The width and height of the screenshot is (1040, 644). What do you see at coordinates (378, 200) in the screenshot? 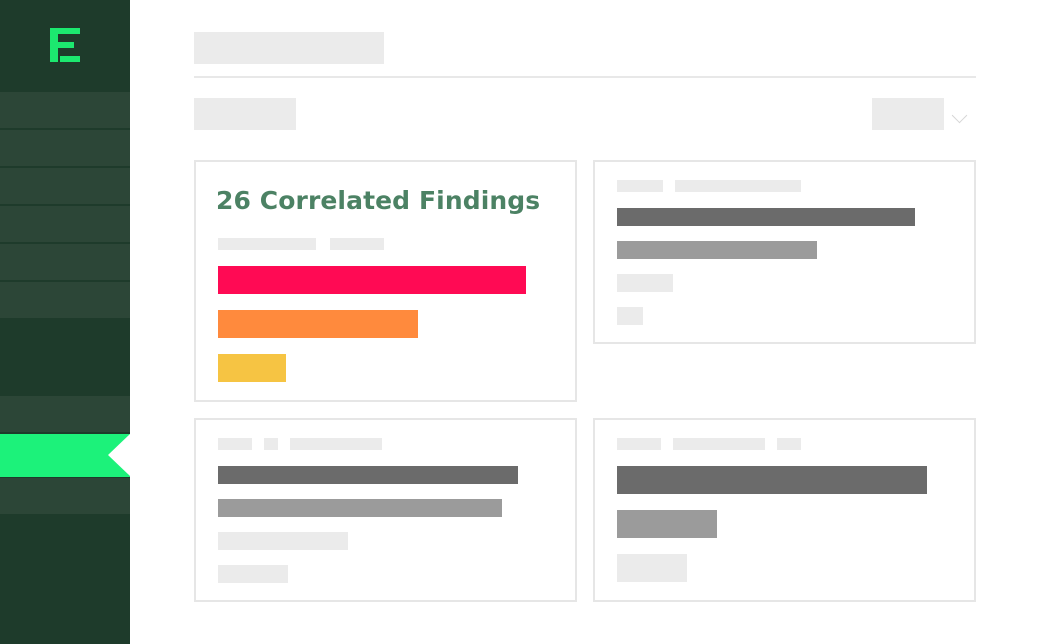
I see `findings-title: 26 Correlated Findings` at bounding box center [378, 200].